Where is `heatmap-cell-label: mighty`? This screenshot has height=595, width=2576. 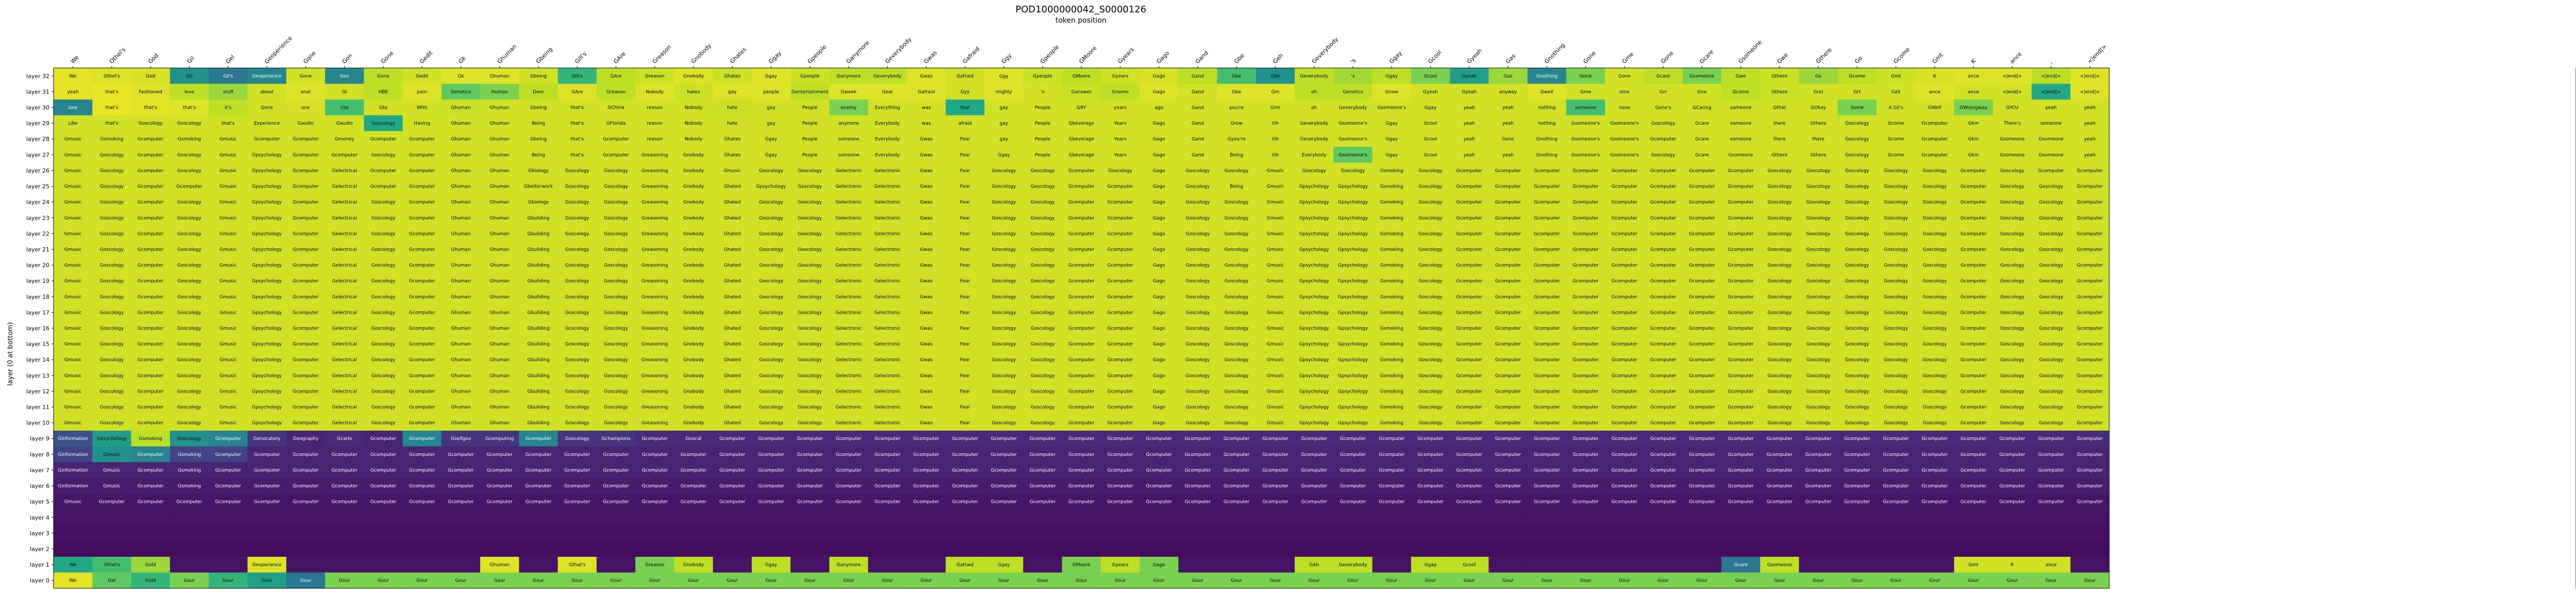 heatmap-cell-label: mighty is located at coordinates (1004, 92).